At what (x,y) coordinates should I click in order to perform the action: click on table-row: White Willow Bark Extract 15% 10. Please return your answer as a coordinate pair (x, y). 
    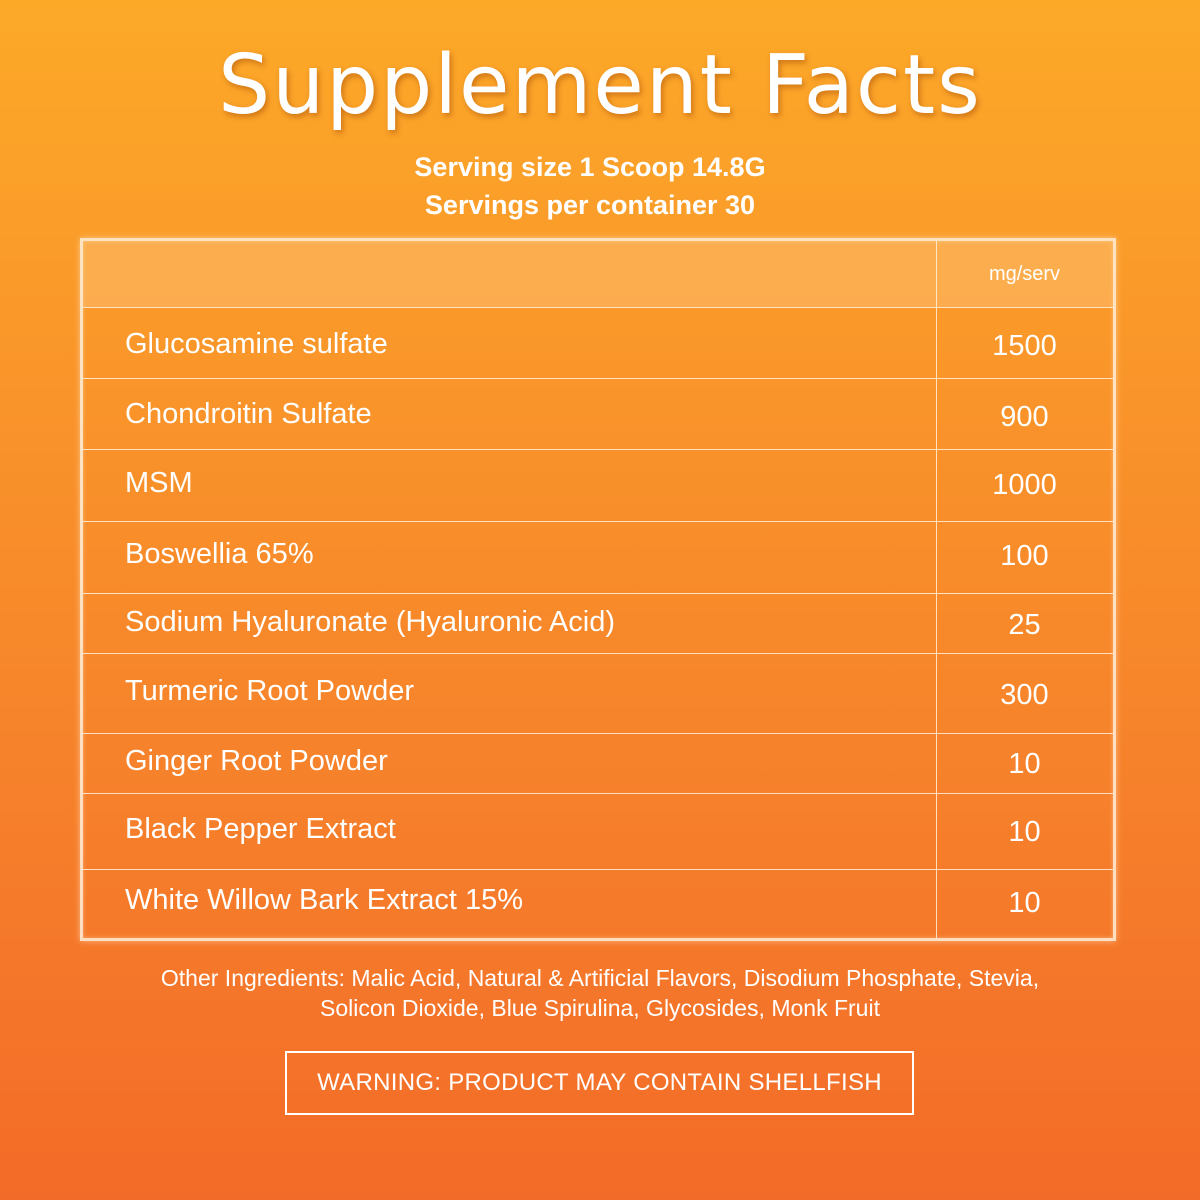
    Looking at the image, I should click on (598, 903).